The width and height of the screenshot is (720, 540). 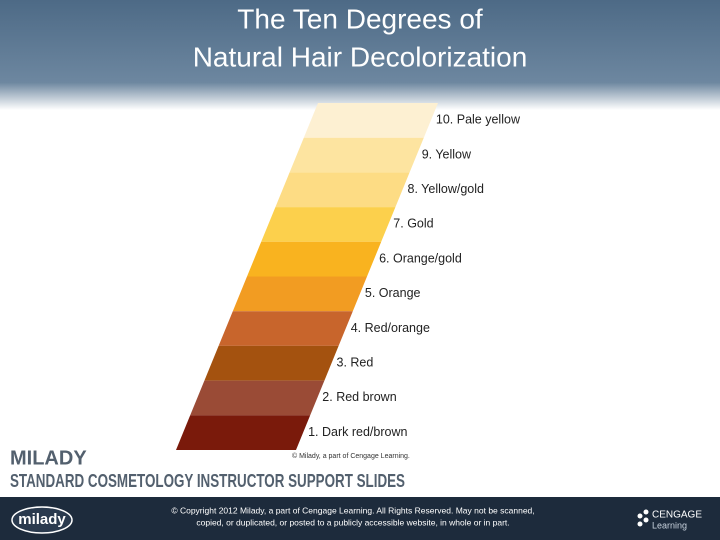 I want to click on publisher-icon, so click(x=643, y=518).